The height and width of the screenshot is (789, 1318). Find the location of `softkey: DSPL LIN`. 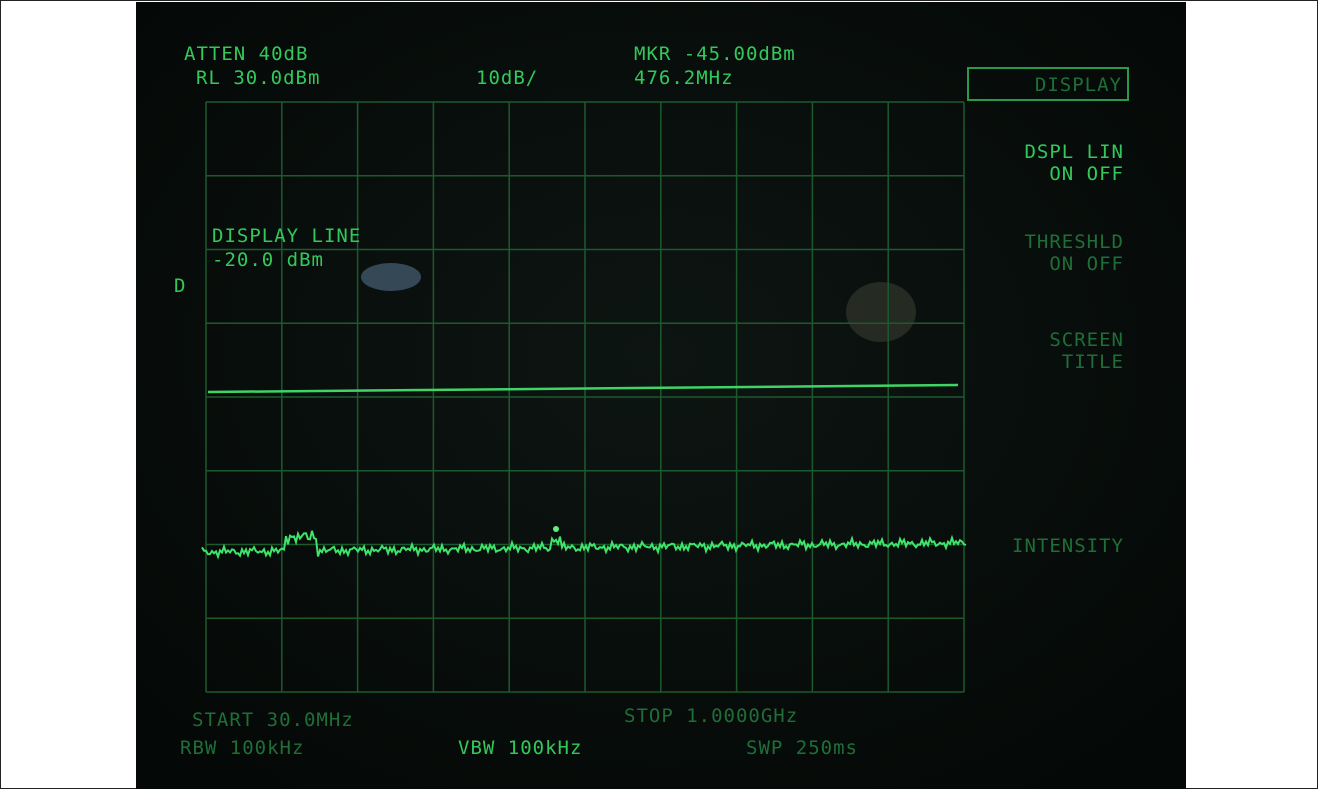

softkey: DSPL LIN is located at coordinates (1074, 152).